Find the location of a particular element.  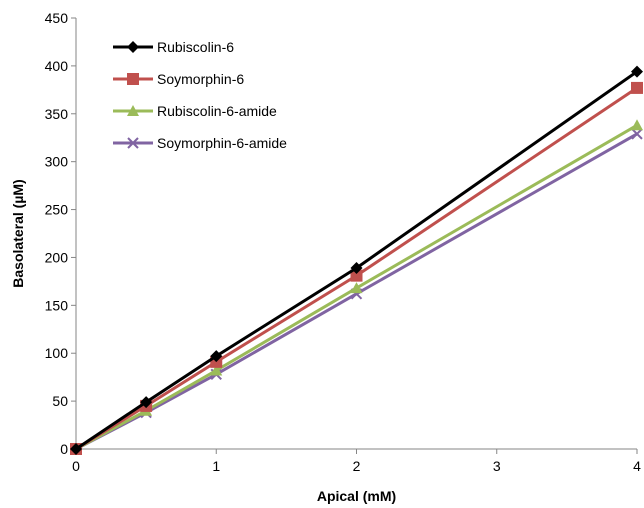

y-tick-label: 200 is located at coordinates (57, 257).